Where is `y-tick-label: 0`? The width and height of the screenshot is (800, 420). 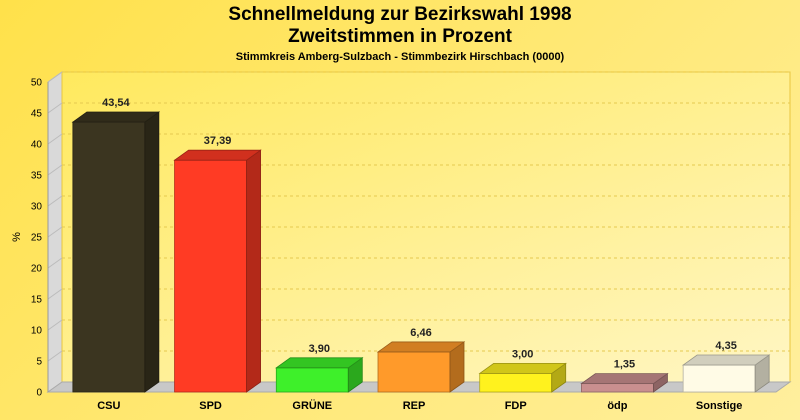
y-tick-label: 0 is located at coordinates (39, 393).